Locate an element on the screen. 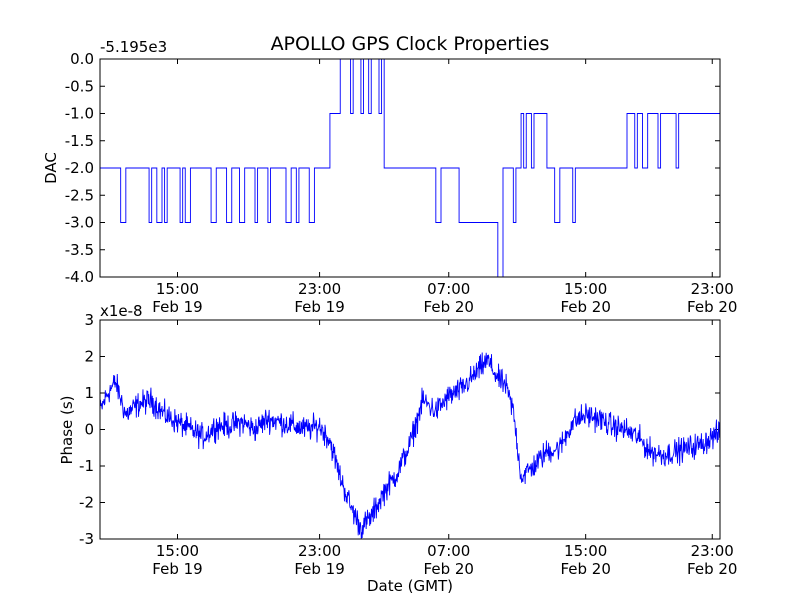 Image resolution: width=800 pixels, height=600 pixels. chart-title: APOLLO GPS Clock Properties is located at coordinates (410, 44).